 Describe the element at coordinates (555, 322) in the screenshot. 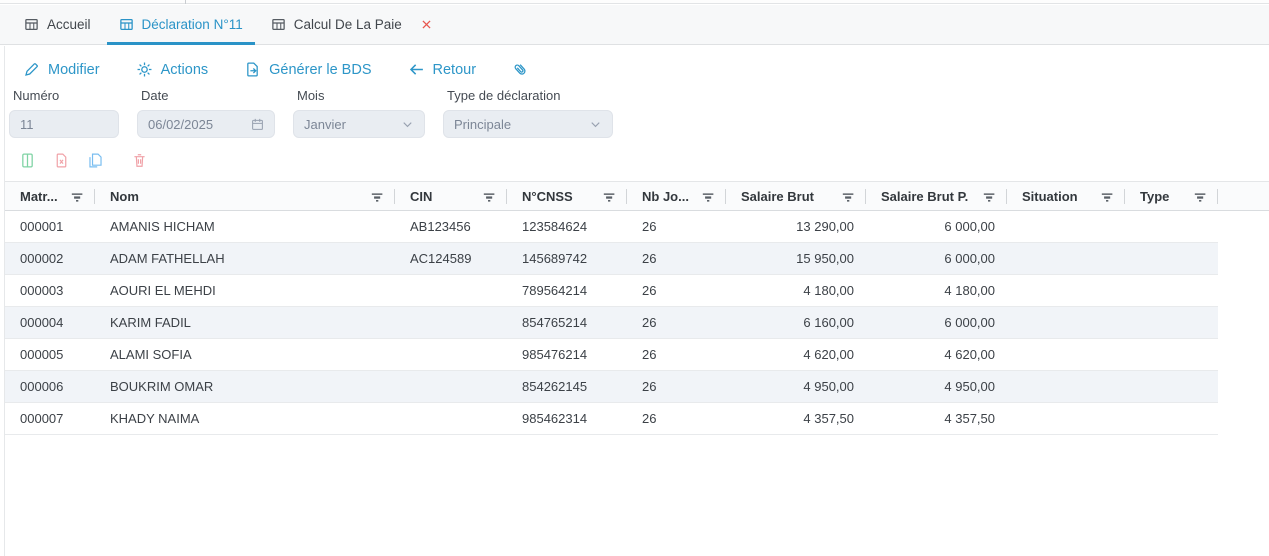

I see `col-ncnss-cell: 854765214` at that location.